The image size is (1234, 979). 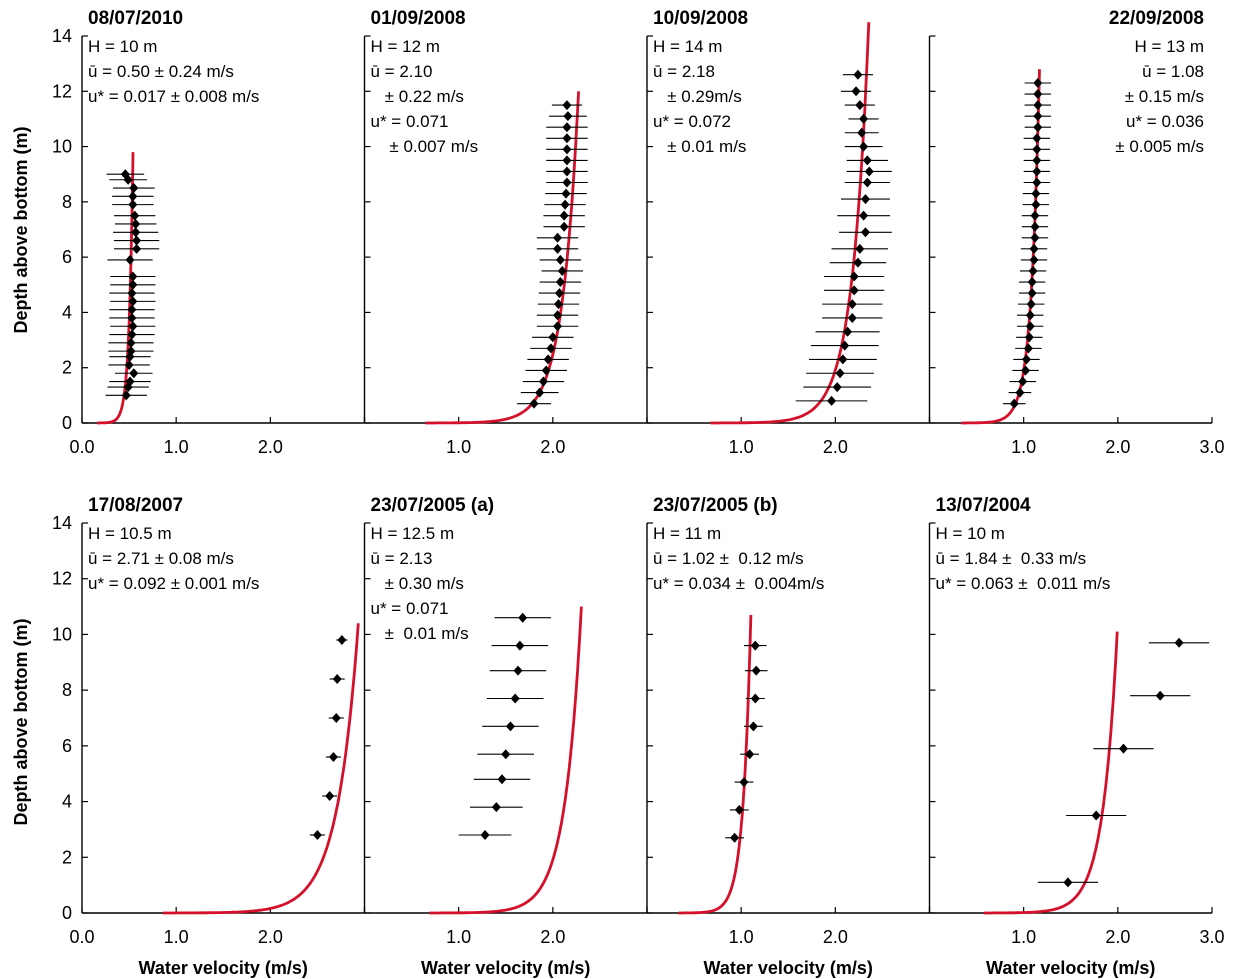 I want to click on panel-annotation: ± 0.30 m/s, so click(x=417, y=583).